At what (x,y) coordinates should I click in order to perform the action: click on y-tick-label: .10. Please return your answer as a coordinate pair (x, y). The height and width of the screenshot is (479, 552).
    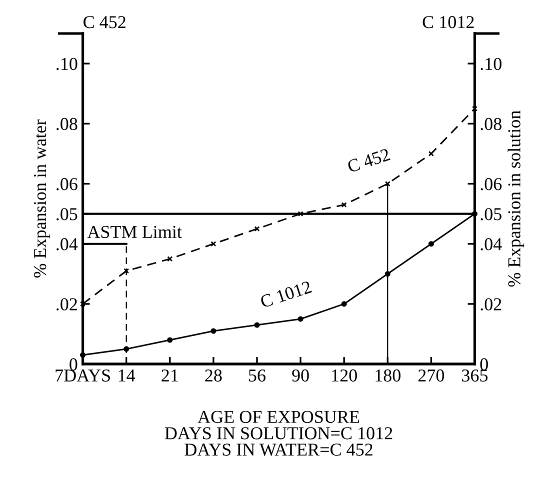
    Looking at the image, I should click on (67, 64).